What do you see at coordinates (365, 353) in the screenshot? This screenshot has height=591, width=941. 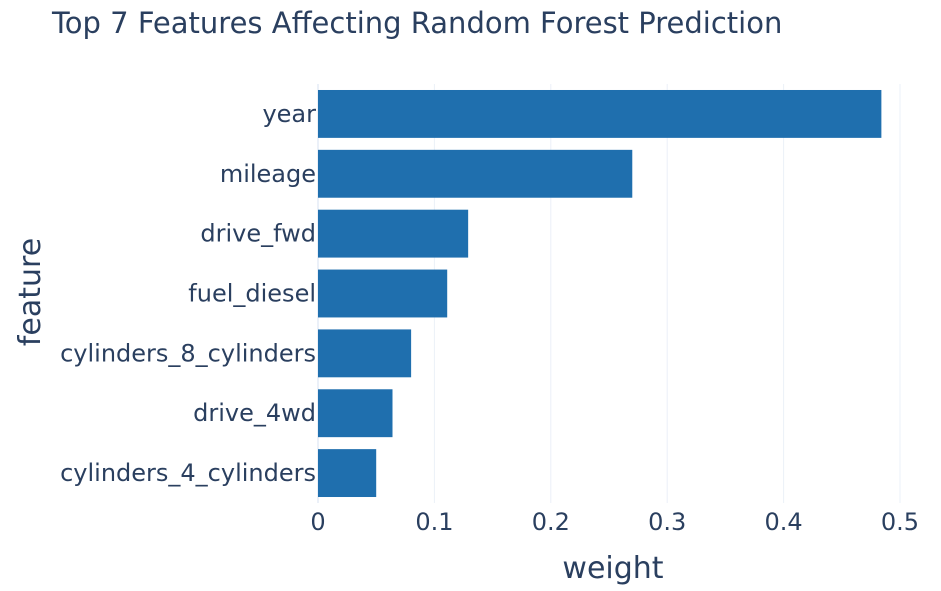 I see `bar-cylinders-8-cylinders` at bounding box center [365, 353].